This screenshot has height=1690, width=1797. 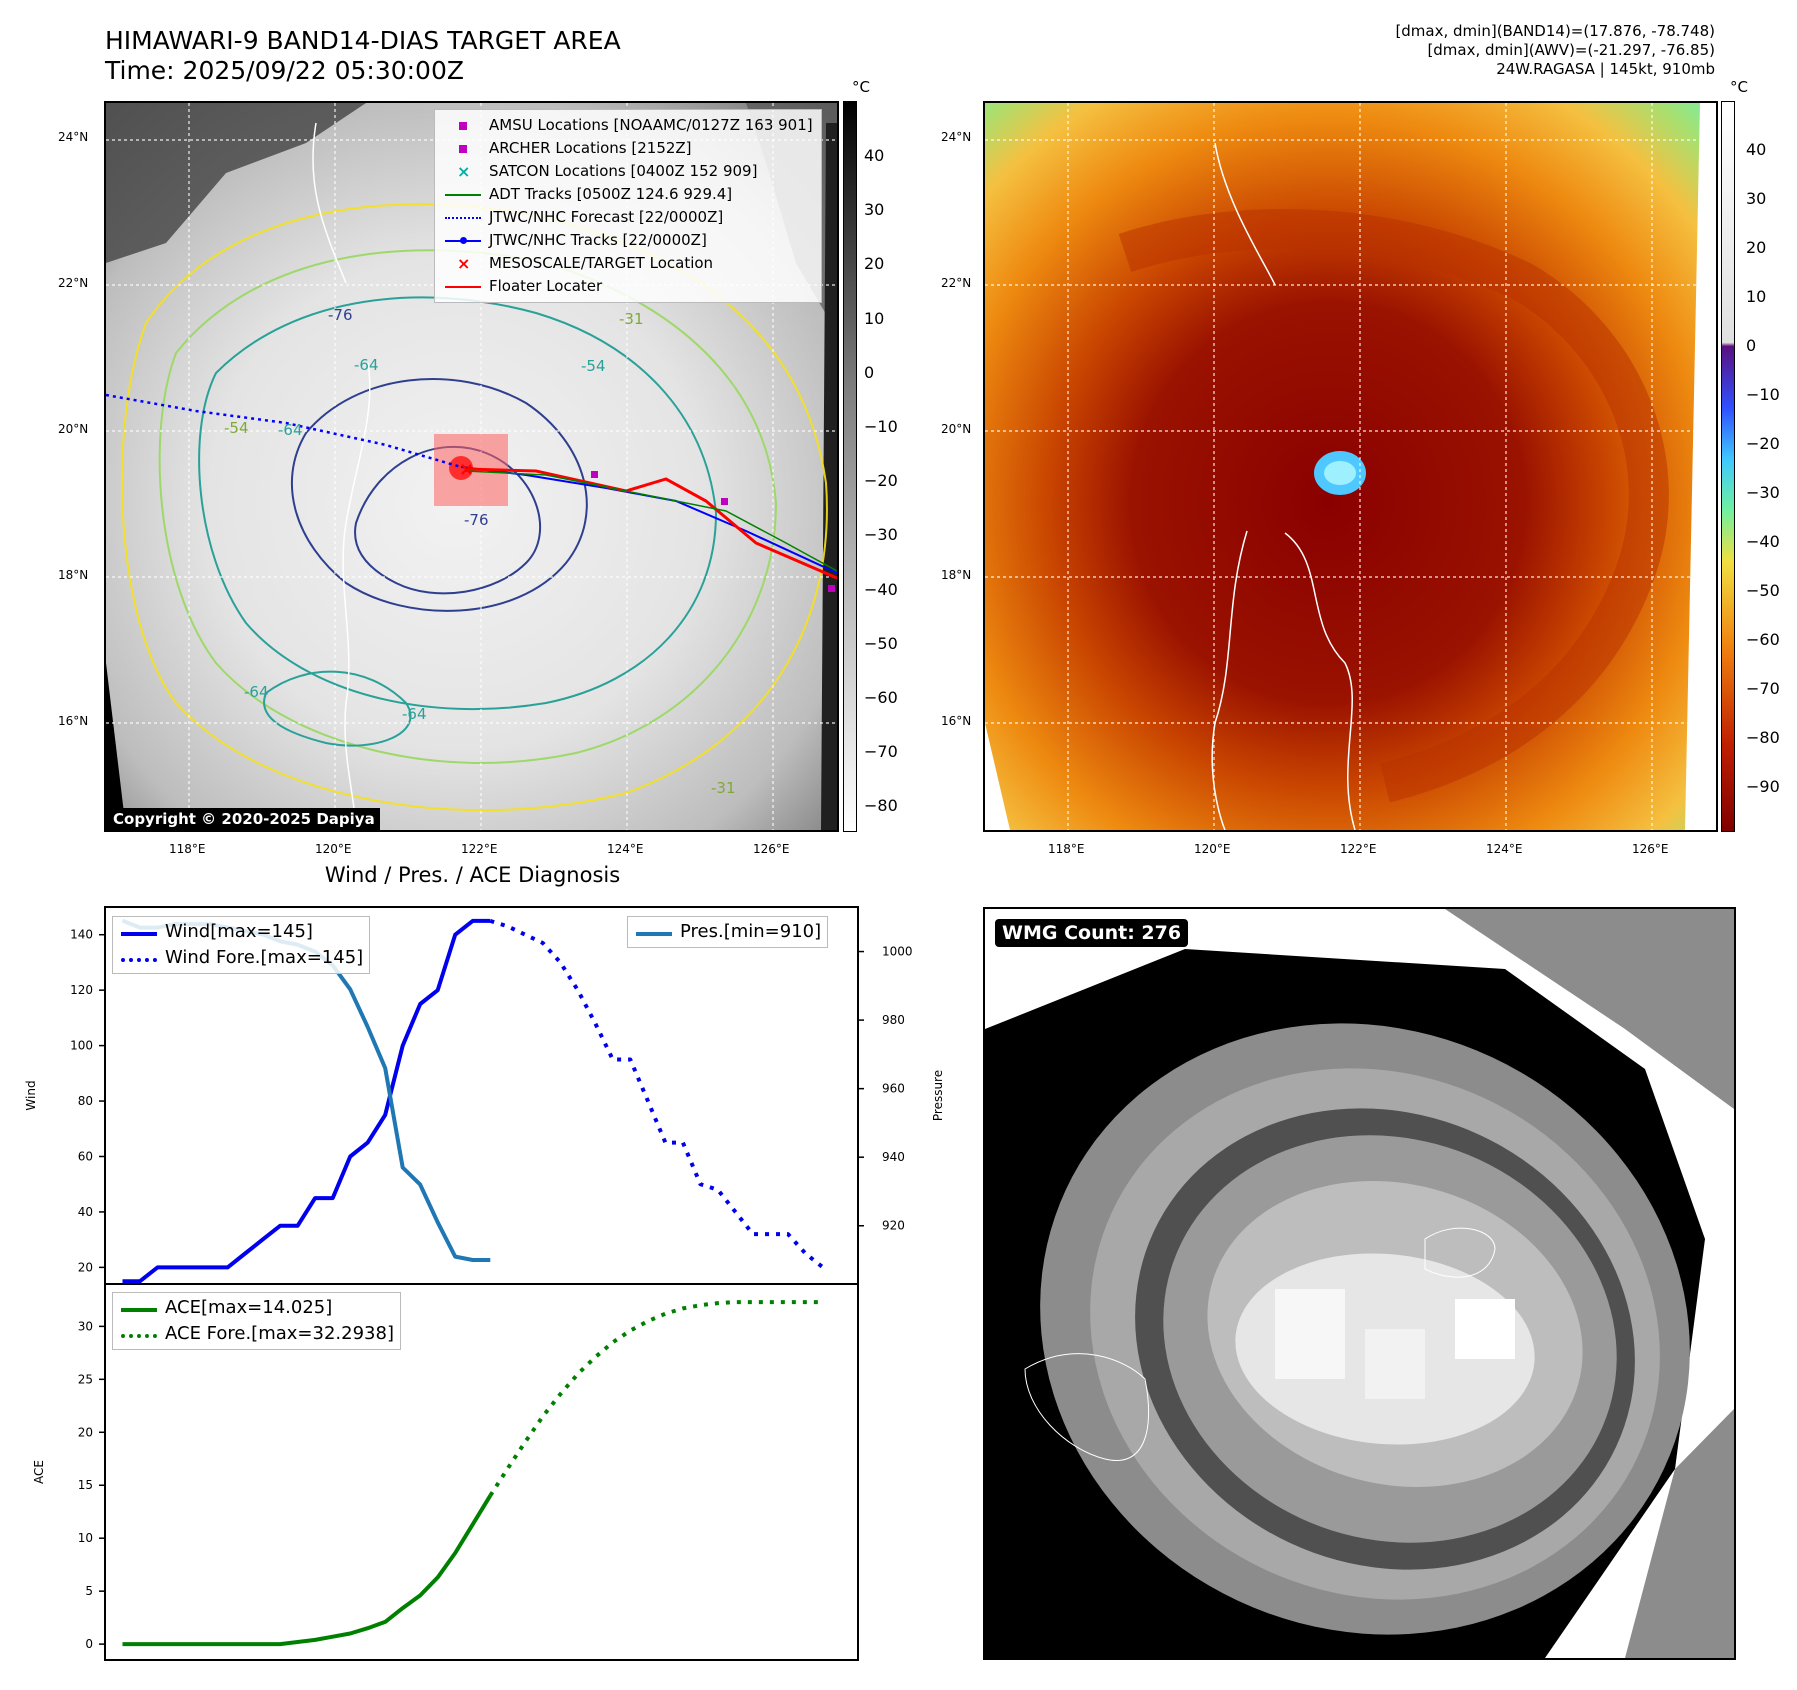 I want to click on ace-axes-frame, so click(x=481, y=1472).